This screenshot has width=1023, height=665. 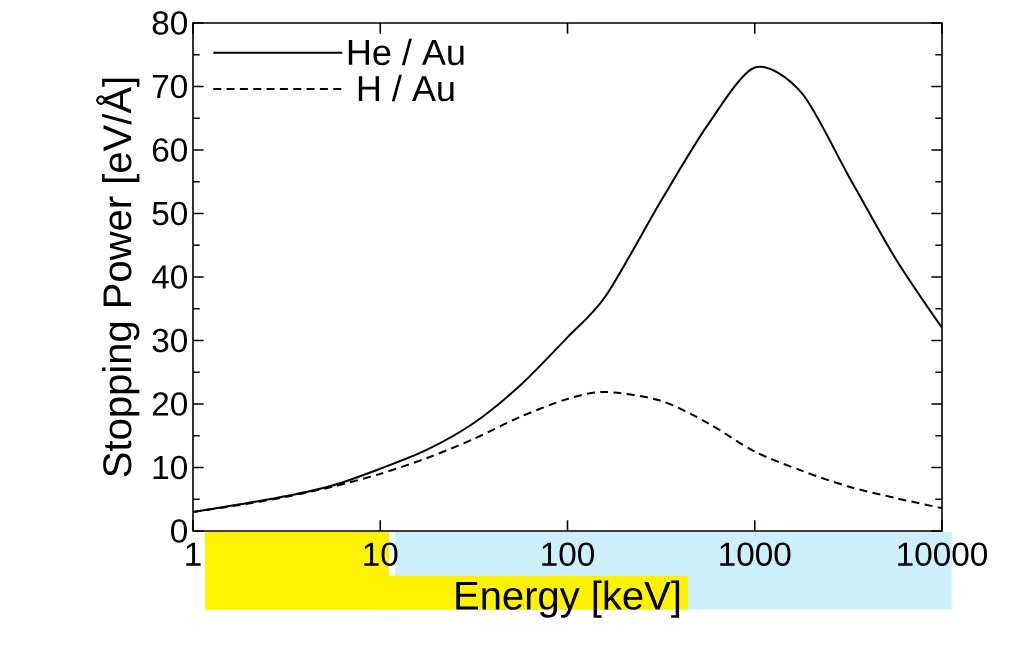 I want to click on legend-label: He / Au, so click(x=406, y=52).